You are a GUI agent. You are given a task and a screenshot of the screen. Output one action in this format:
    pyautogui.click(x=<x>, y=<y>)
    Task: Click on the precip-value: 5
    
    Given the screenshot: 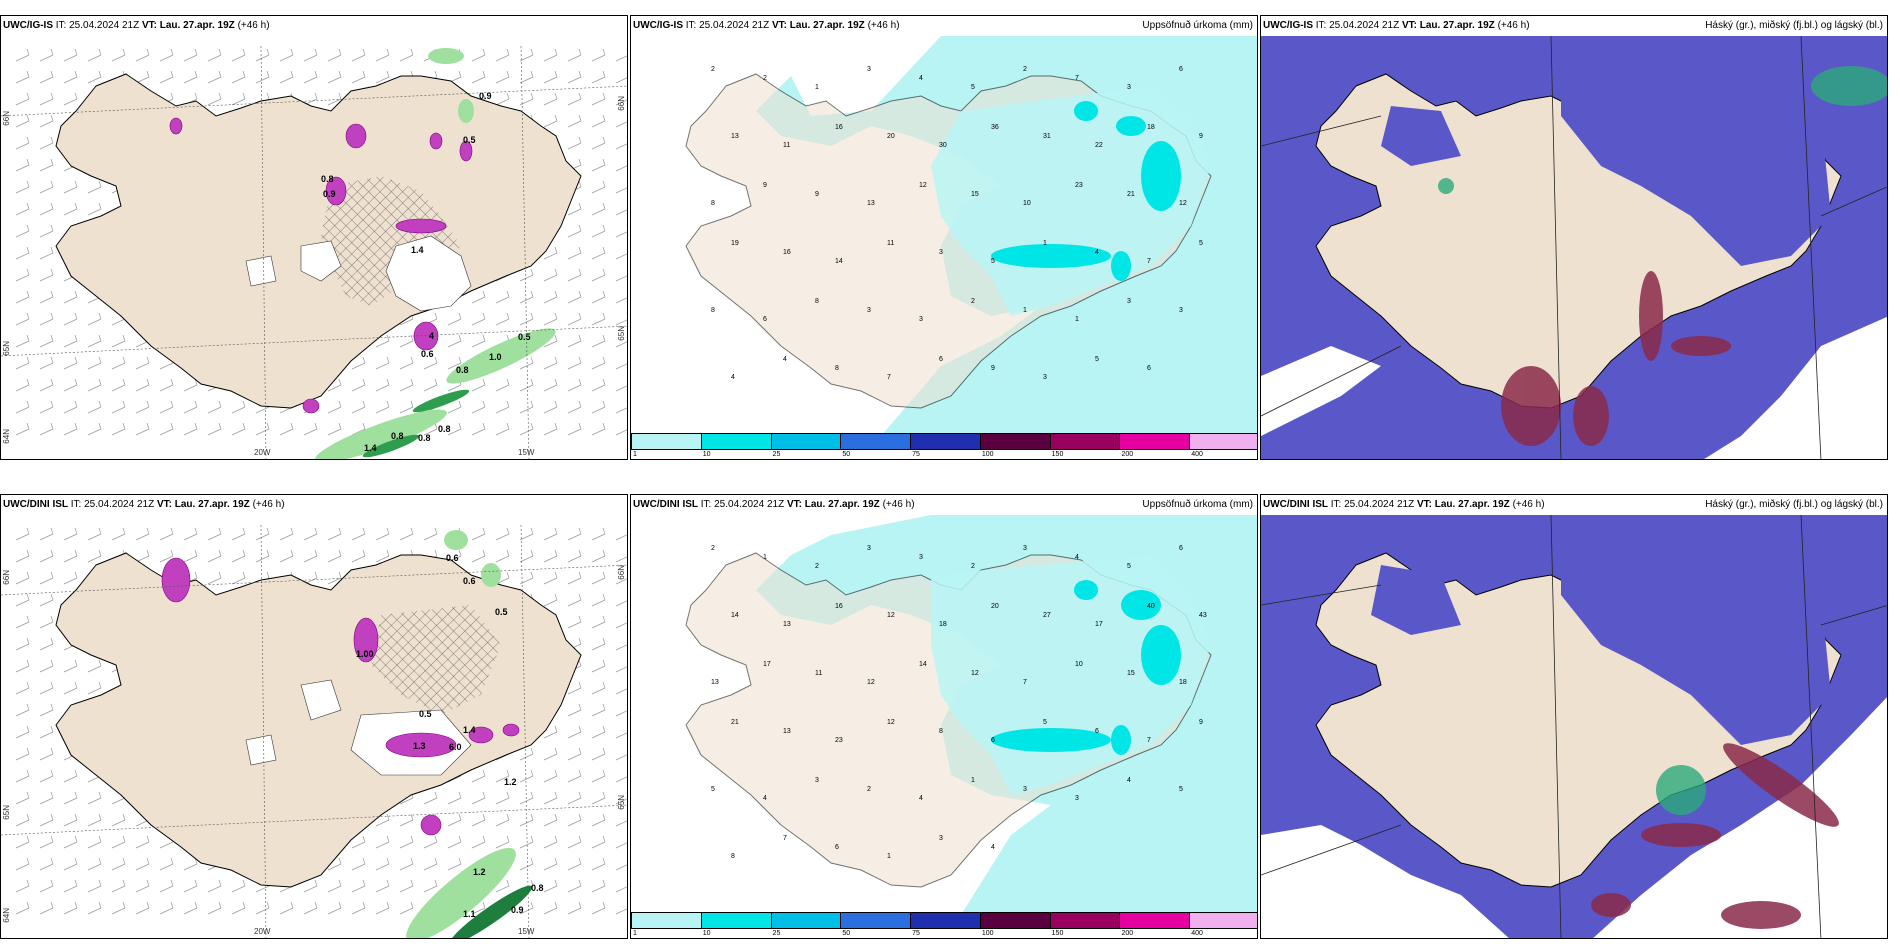 What is the action you would take?
    pyautogui.click(x=1129, y=566)
    